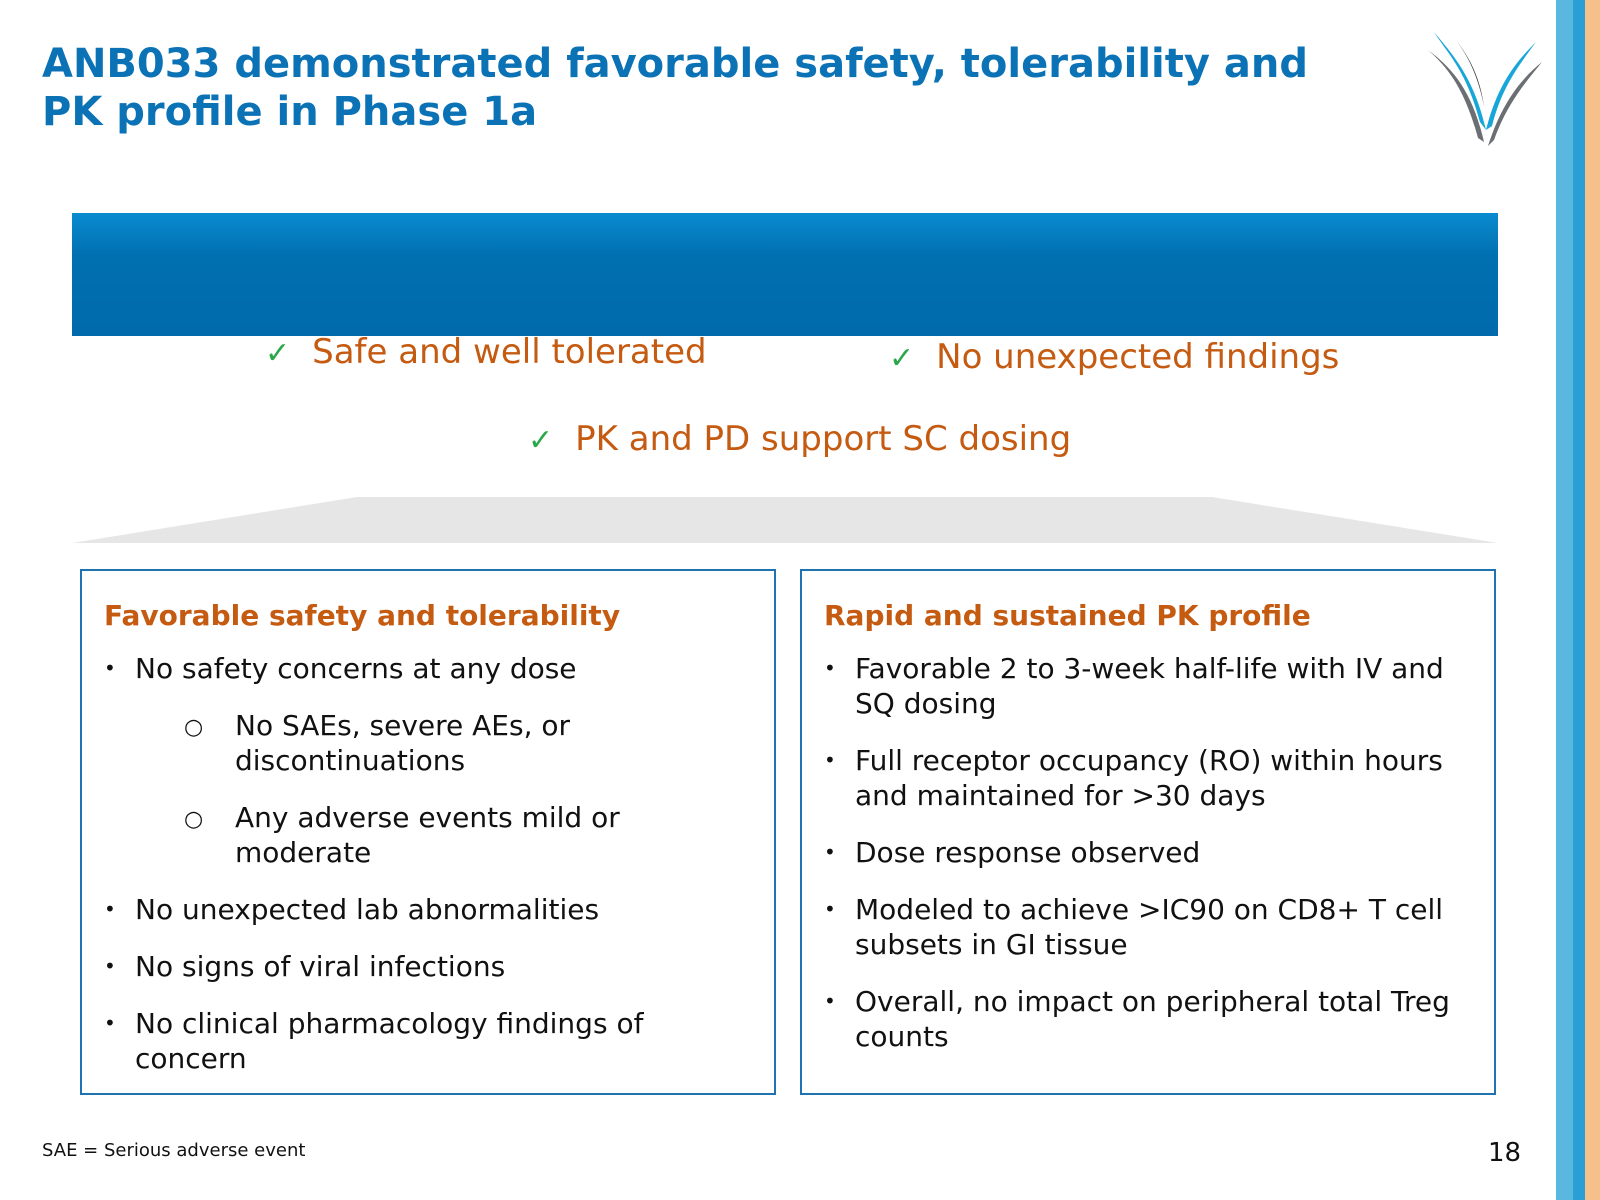 This screenshot has width=1600, height=1200. Describe the element at coordinates (1485, 89) in the screenshot. I see `v-chevron-logo-icon` at that location.